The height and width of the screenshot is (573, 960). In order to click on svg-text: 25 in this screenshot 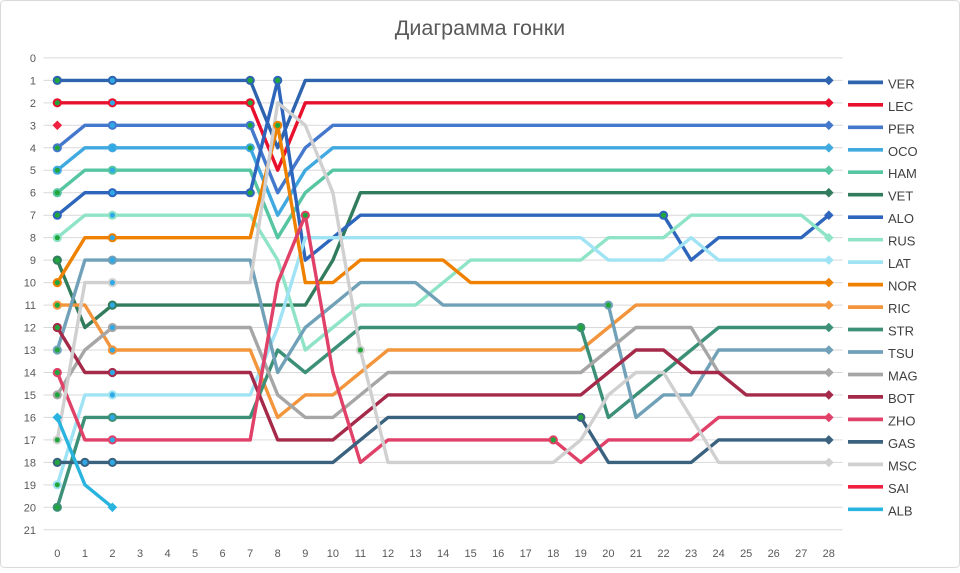, I will do `click(746, 554)`.